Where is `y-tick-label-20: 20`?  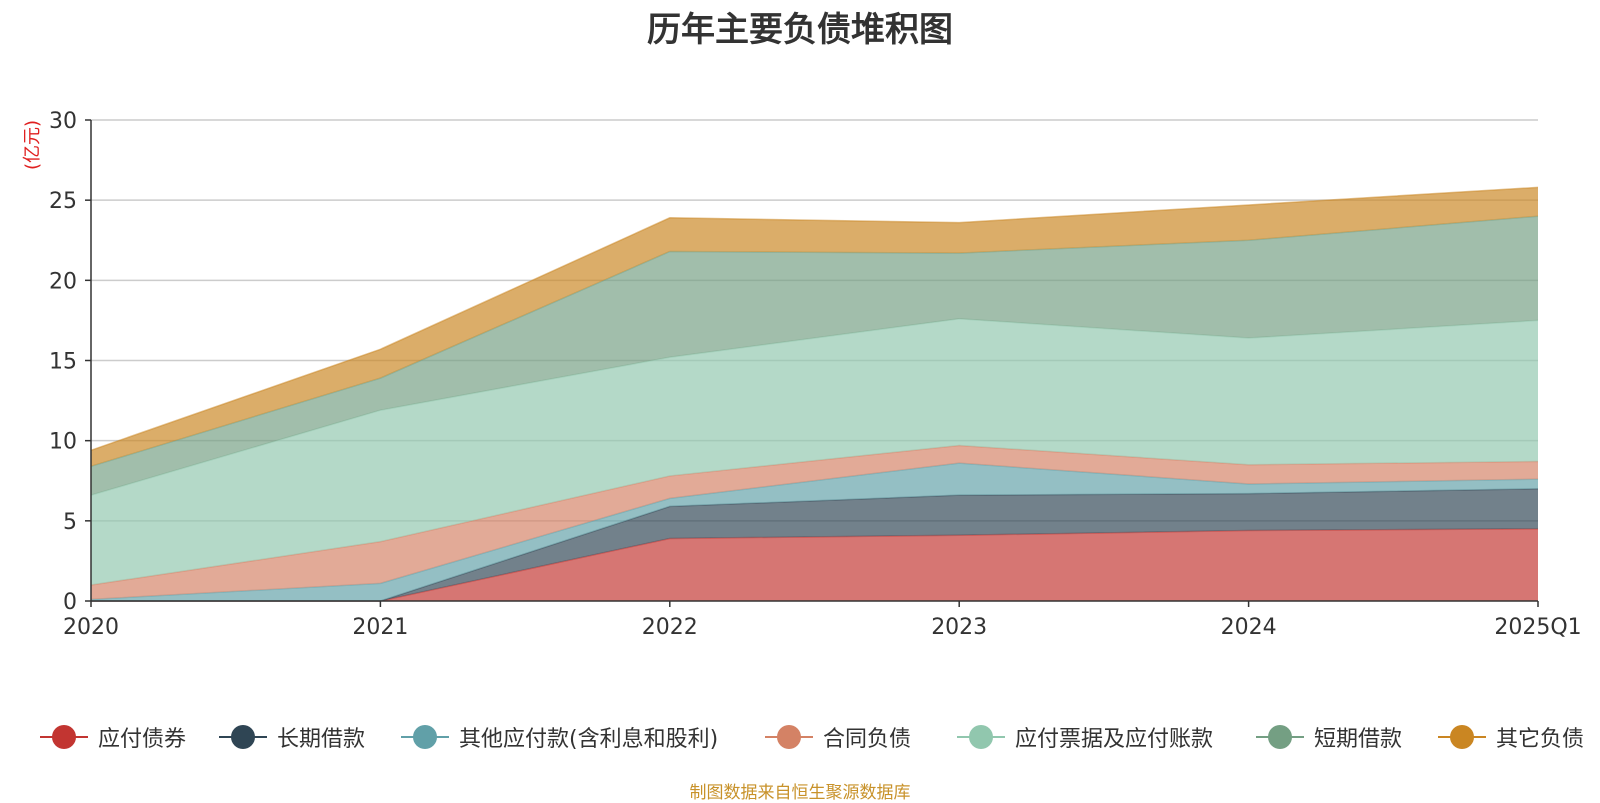
y-tick-label-20: 20 is located at coordinates (63, 281).